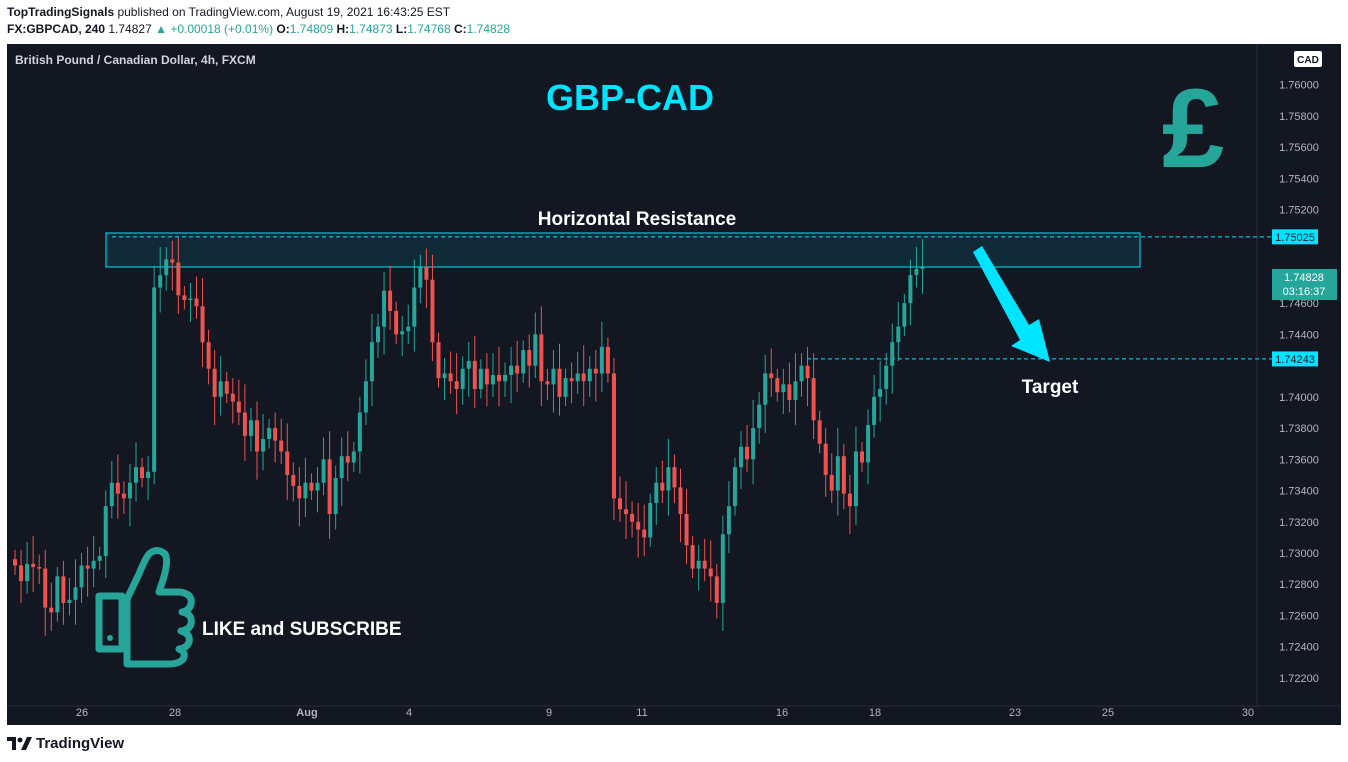  Describe the element at coordinates (1248, 713) in the screenshot. I see `x-tick-label: 30` at that location.